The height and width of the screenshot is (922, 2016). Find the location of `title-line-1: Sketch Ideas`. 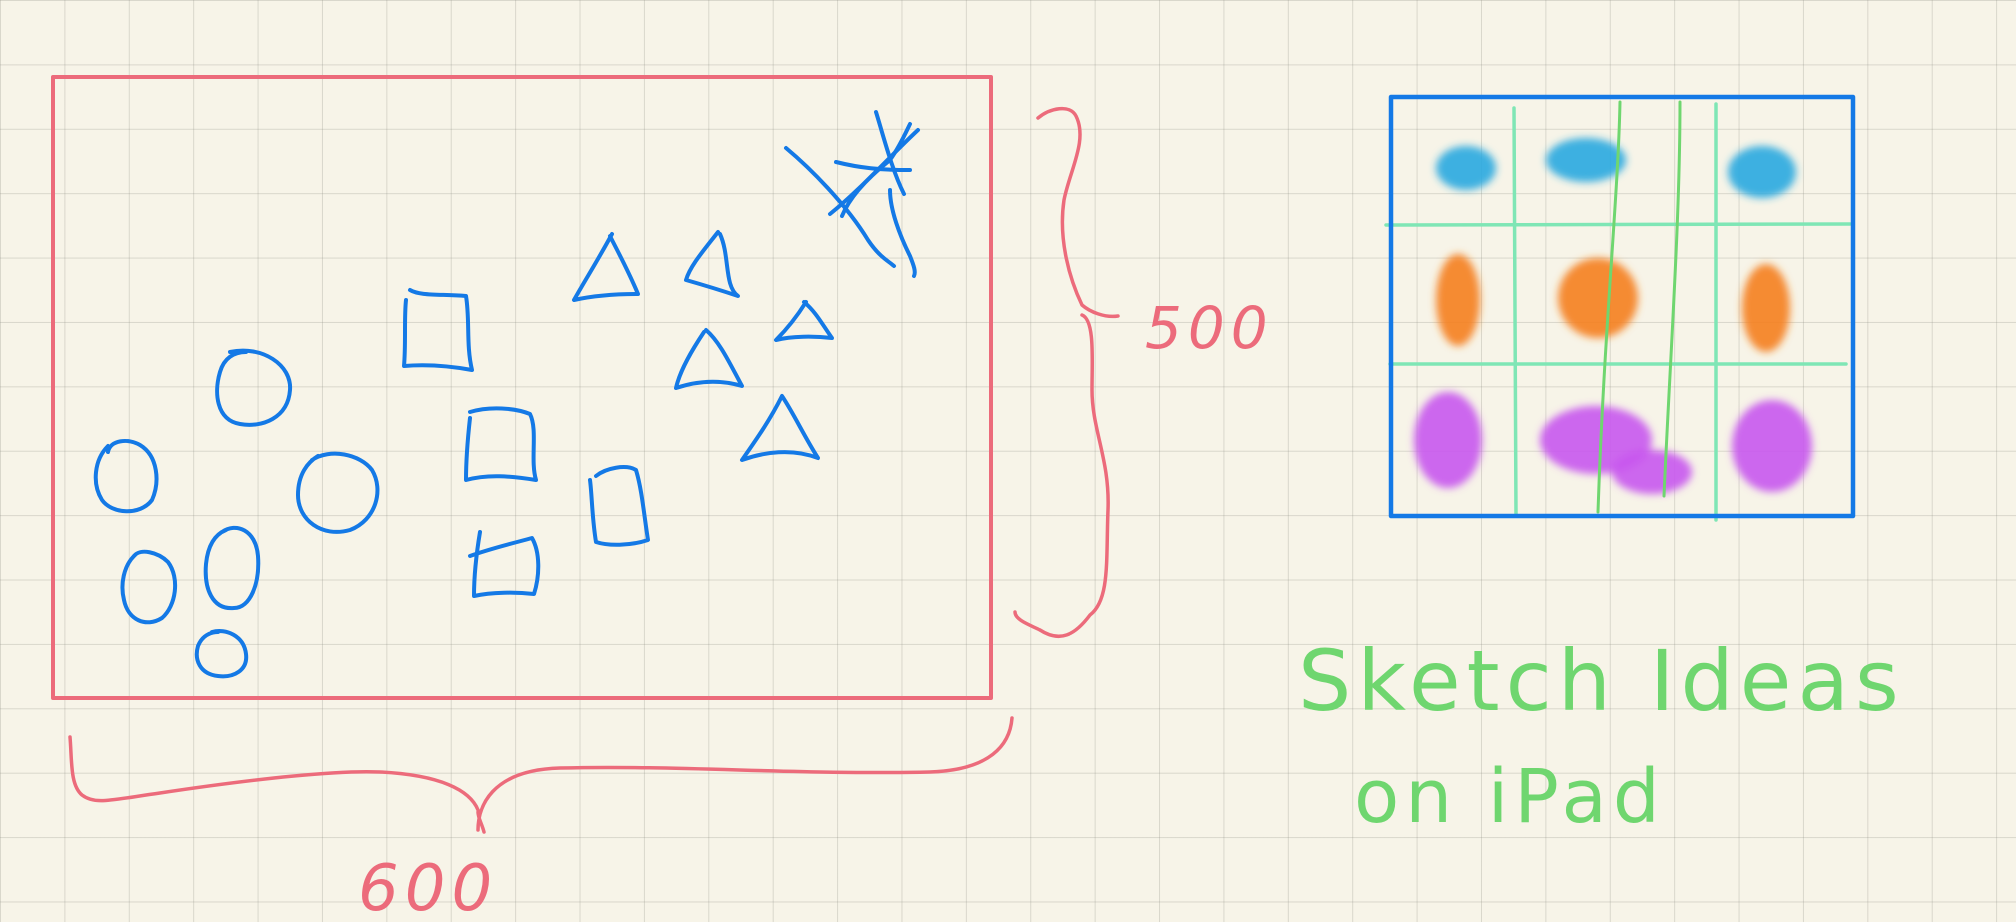

title-line-1: Sketch Ideas is located at coordinates (1601, 681).